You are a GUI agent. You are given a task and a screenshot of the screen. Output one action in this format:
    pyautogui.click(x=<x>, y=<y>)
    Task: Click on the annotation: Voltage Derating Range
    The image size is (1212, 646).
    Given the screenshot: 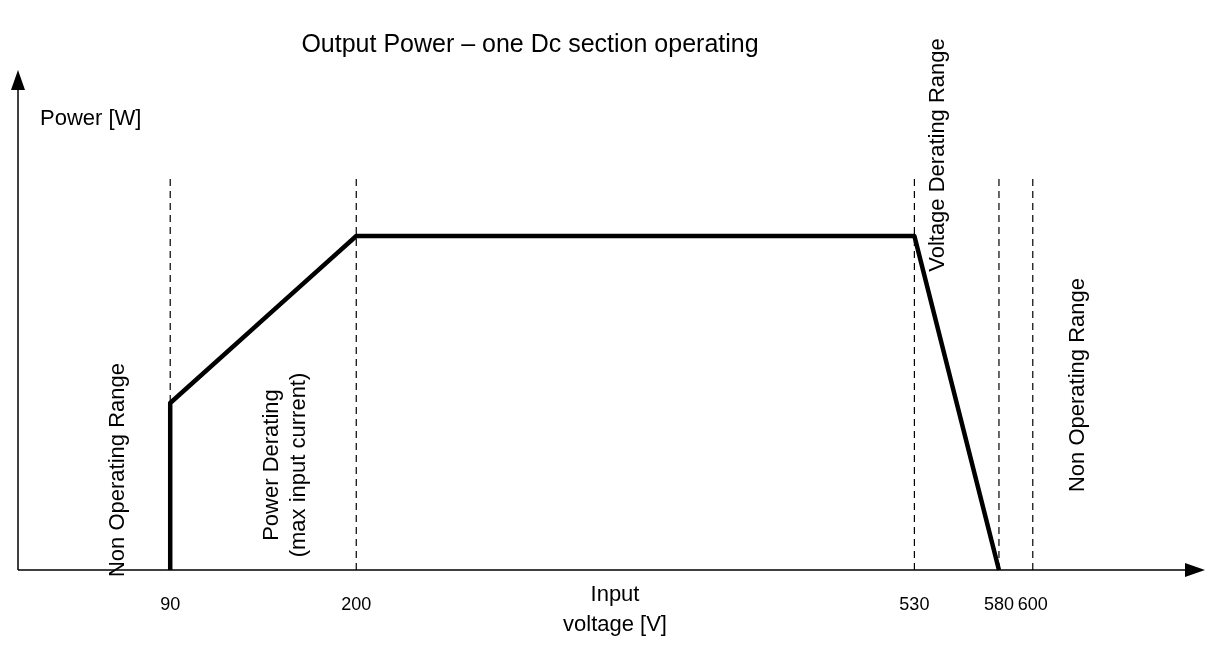 What is the action you would take?
    pyautogui.click(x=936, y=155)
    